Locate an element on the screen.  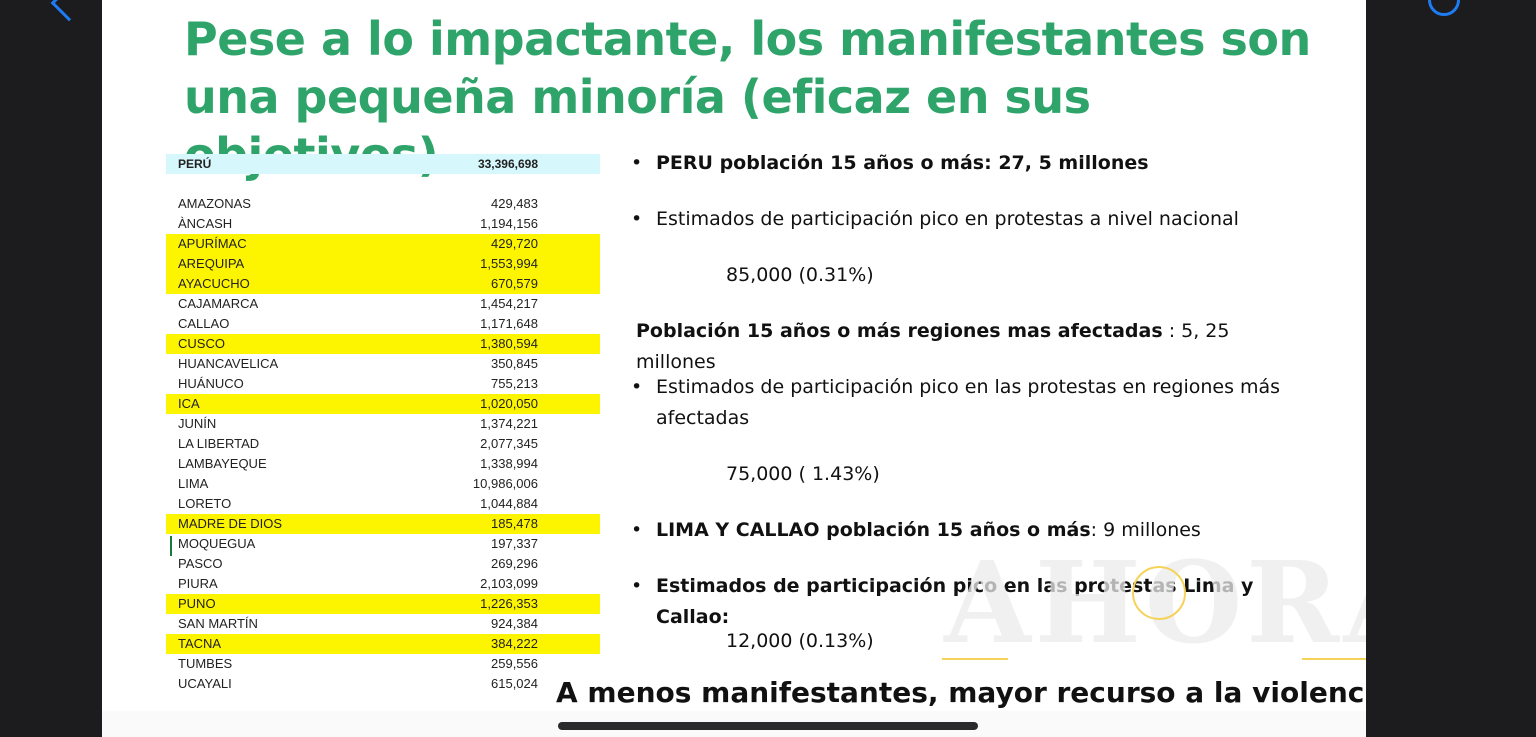
table-row: CALLAO 1,171,648 is located at coordinates (383, 324).